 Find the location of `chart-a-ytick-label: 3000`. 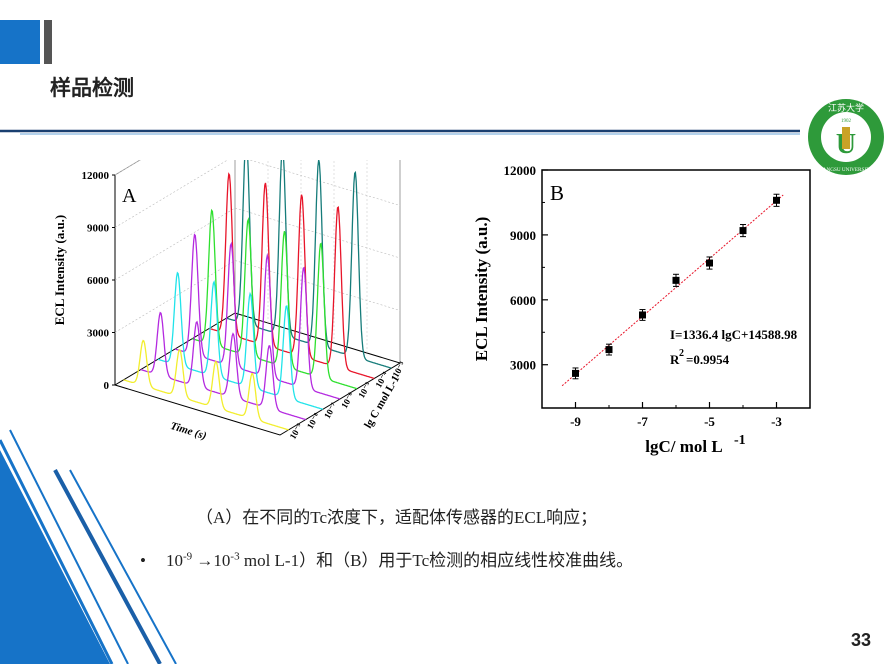

chart-a-ytick-label: 3000 is located at coordinates (98, 334).